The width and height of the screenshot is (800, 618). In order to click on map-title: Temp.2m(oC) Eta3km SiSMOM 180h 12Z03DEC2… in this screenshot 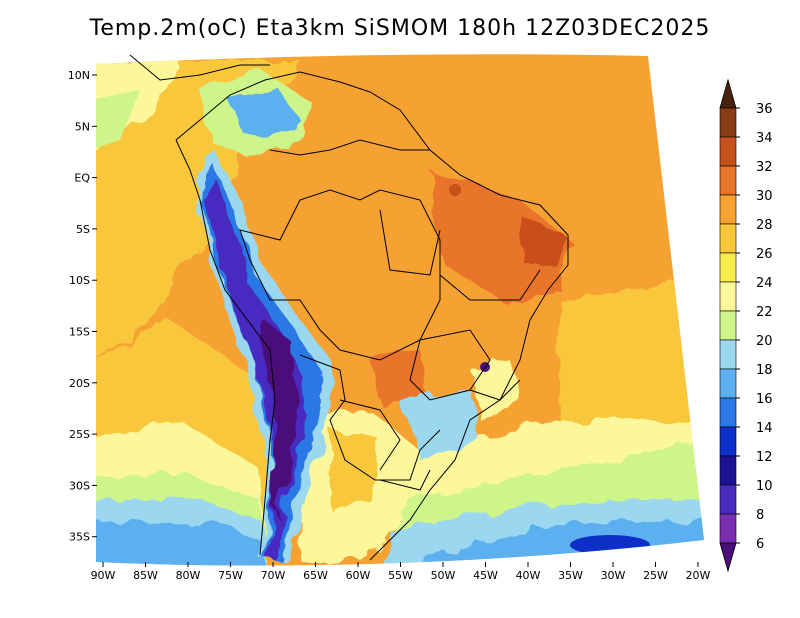, I will do `click(400, 28)`.